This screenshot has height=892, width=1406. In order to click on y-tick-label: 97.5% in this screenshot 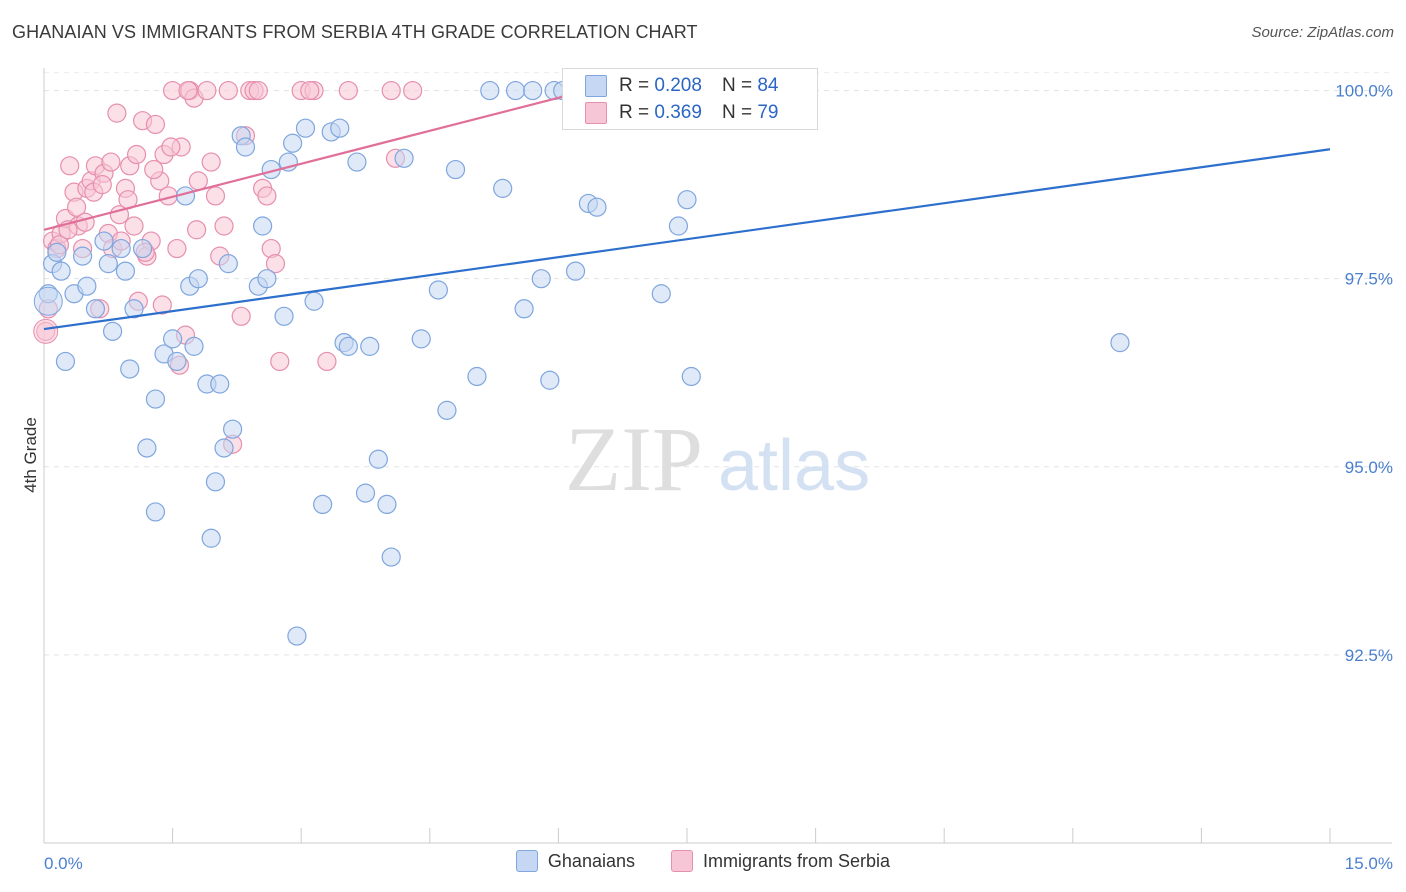, I will do `click(1369, 279)`.